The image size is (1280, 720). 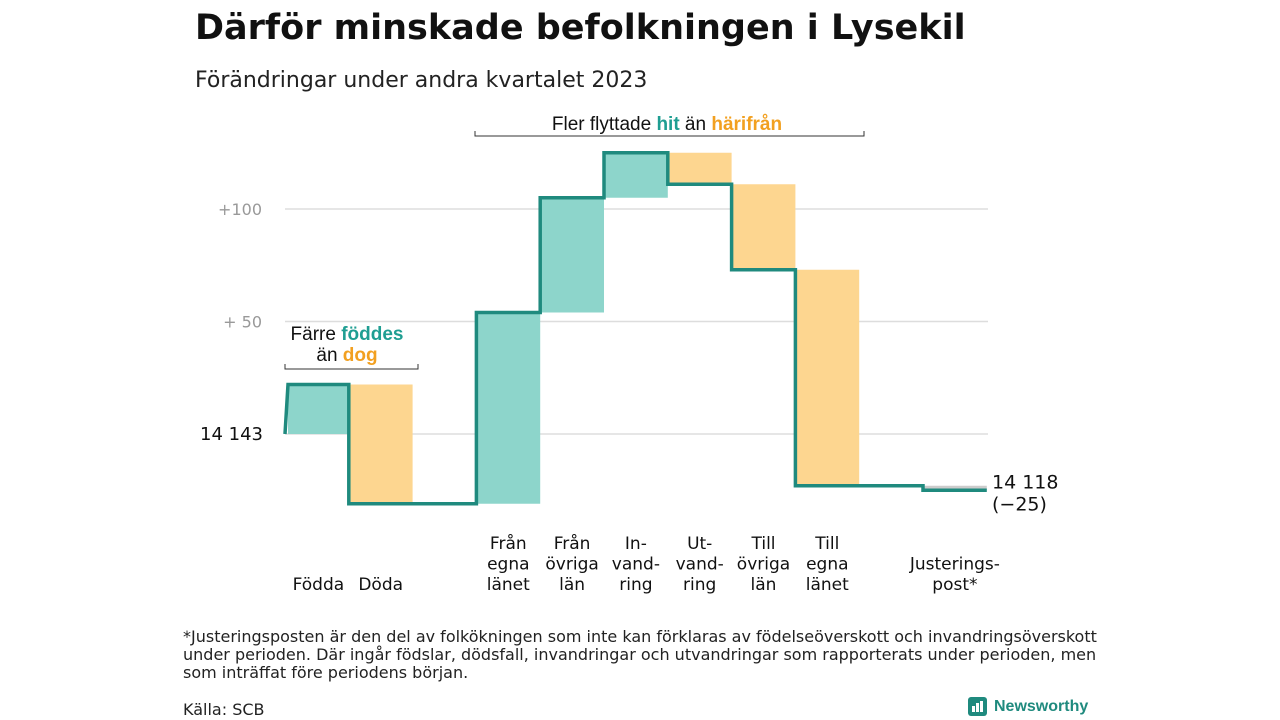 What do you see at coordinates (380, 585) in the screenshot?
I see `category-label: Döda` at bounding box center [380, 585].